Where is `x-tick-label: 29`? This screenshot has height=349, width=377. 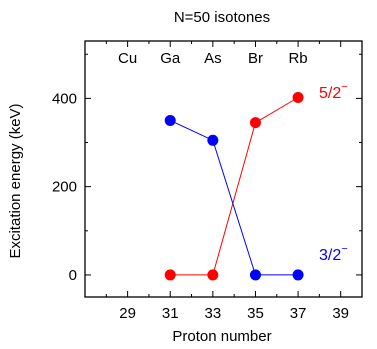 x-tick-label: 29 is located at coordinates (127, 313).